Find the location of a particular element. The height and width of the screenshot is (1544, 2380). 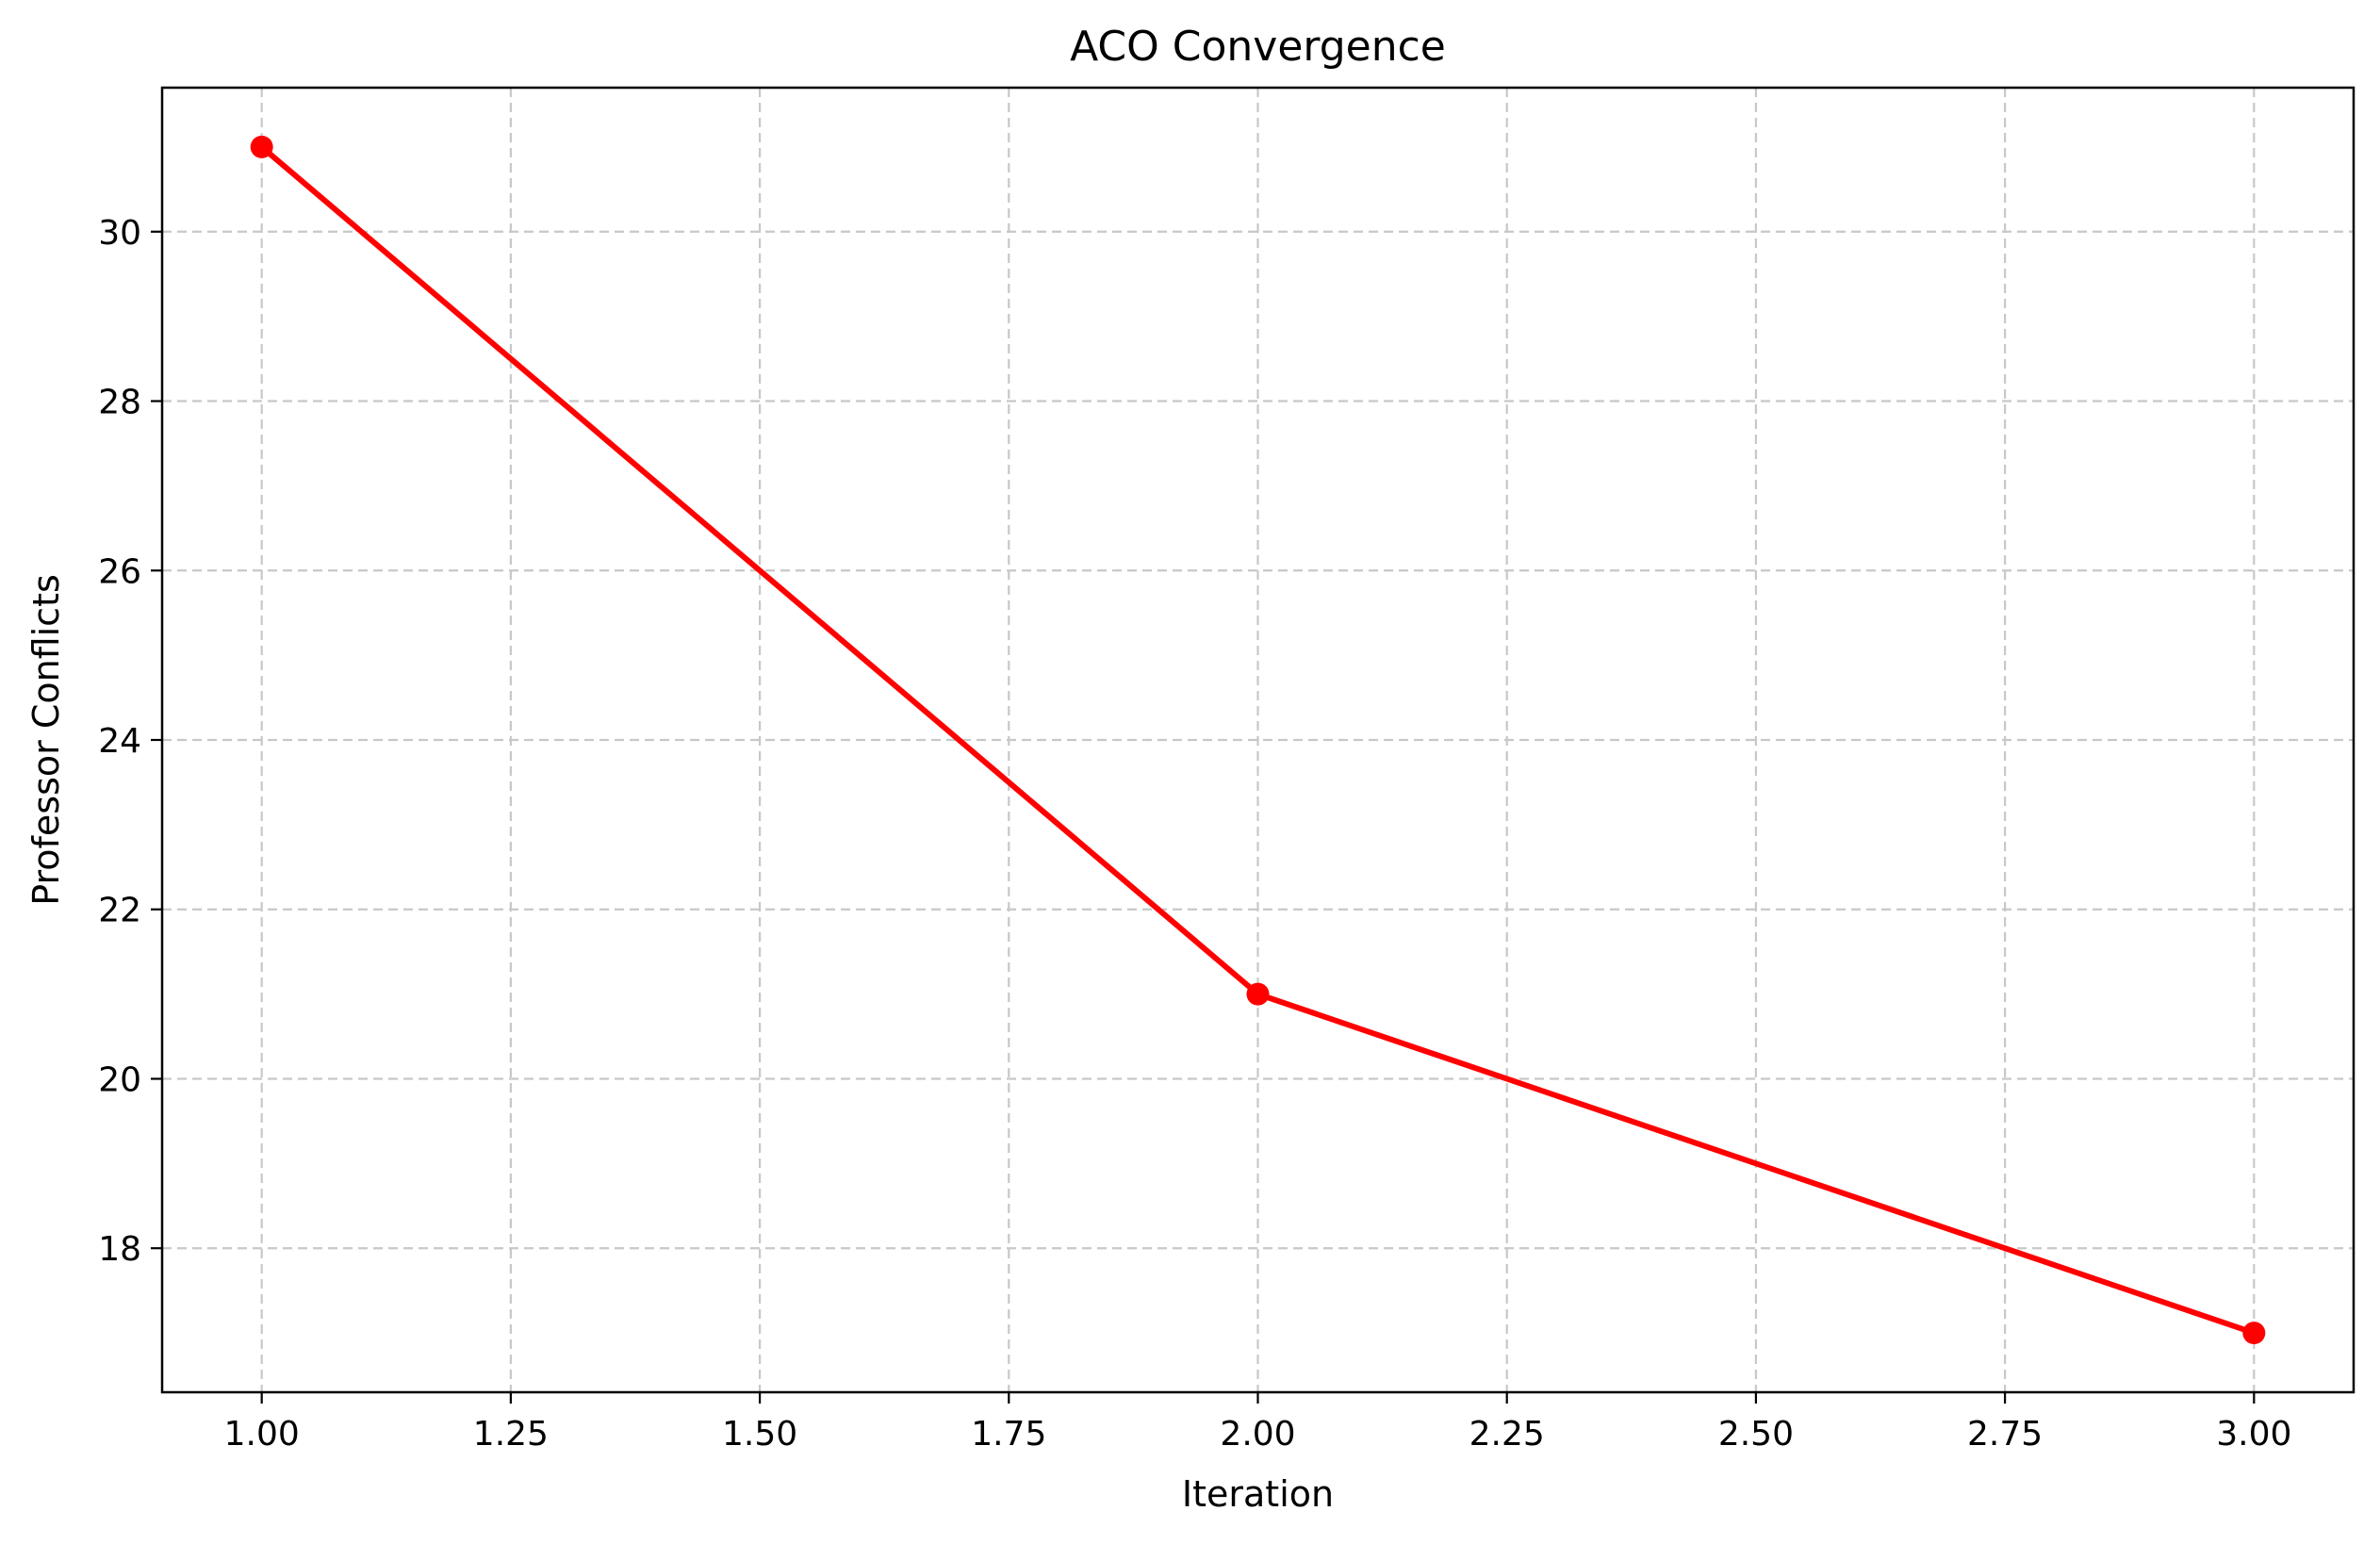

y-tick-label: 26 is located at coordinates (119, 571).